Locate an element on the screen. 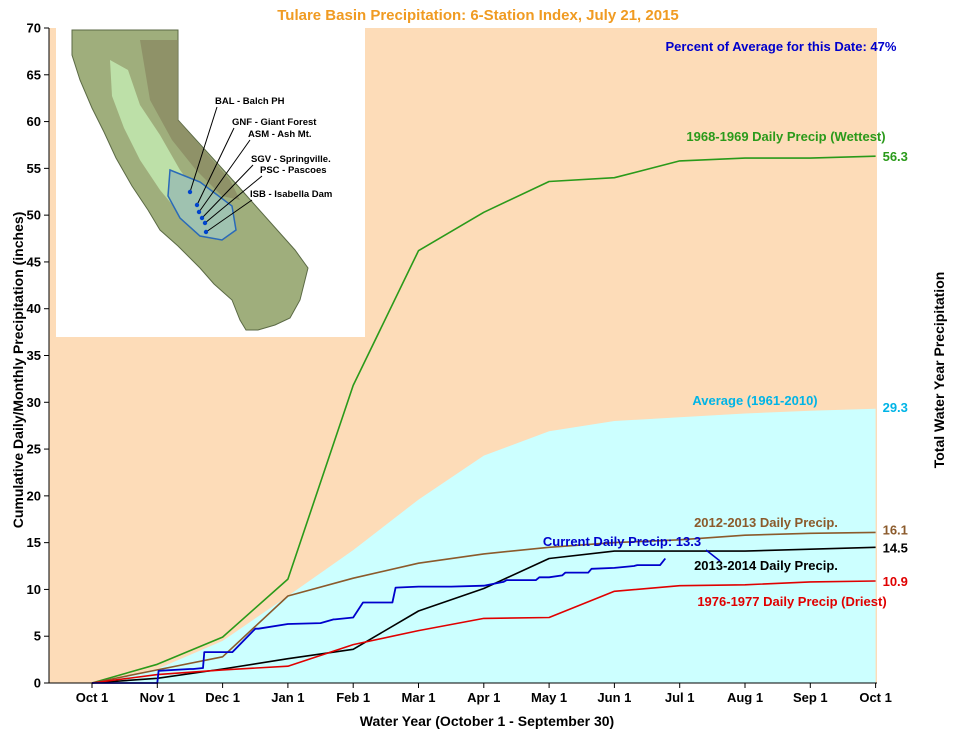  y-tick-label-45: 45 is located at coordinates (34, 261).